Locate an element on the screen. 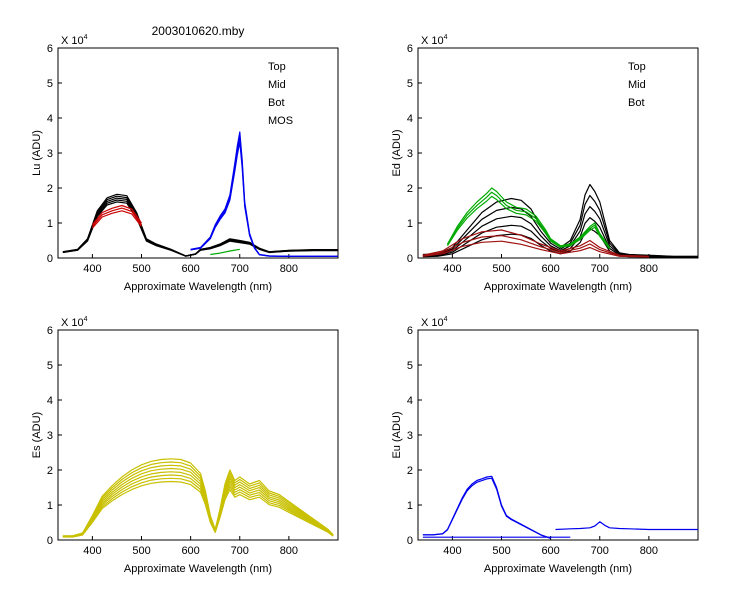 The width and height of the screenshot is (750, 600). y-axis-label: Ed (ADU) is located at coordinates (397, 152).